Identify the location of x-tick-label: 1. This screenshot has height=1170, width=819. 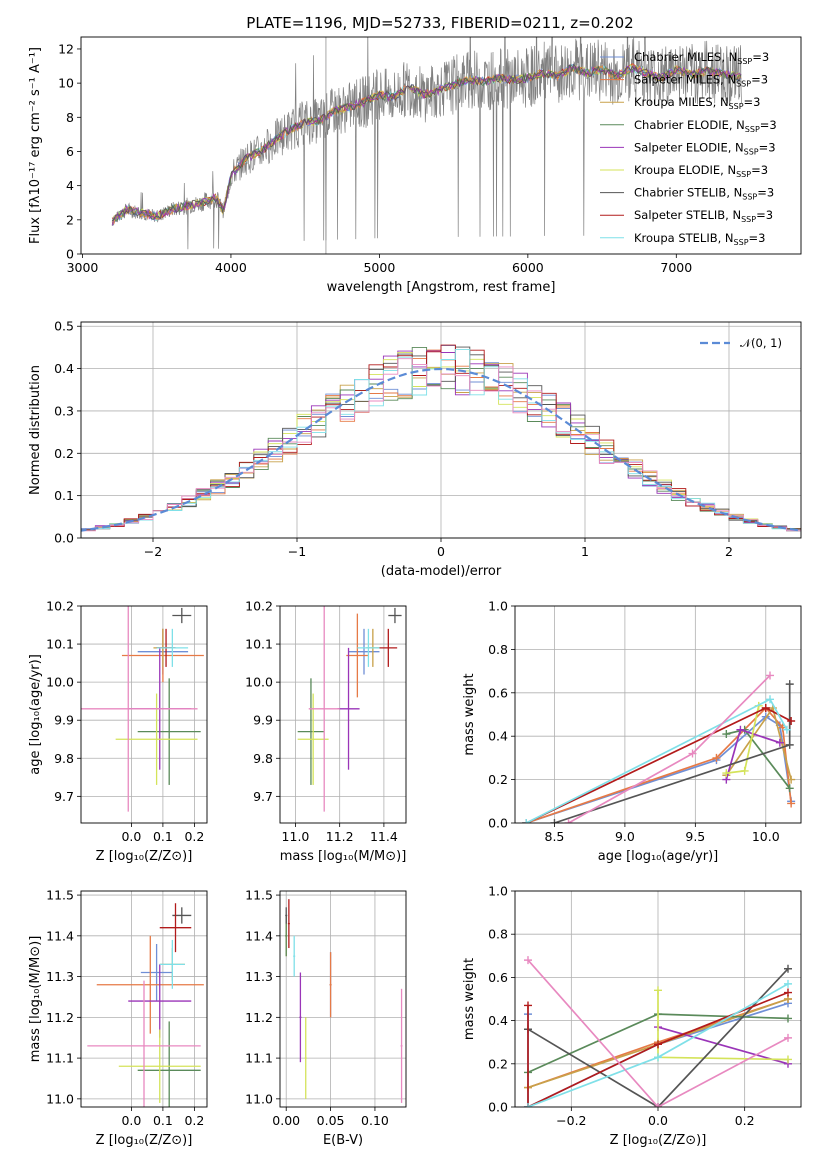
(585, 551).